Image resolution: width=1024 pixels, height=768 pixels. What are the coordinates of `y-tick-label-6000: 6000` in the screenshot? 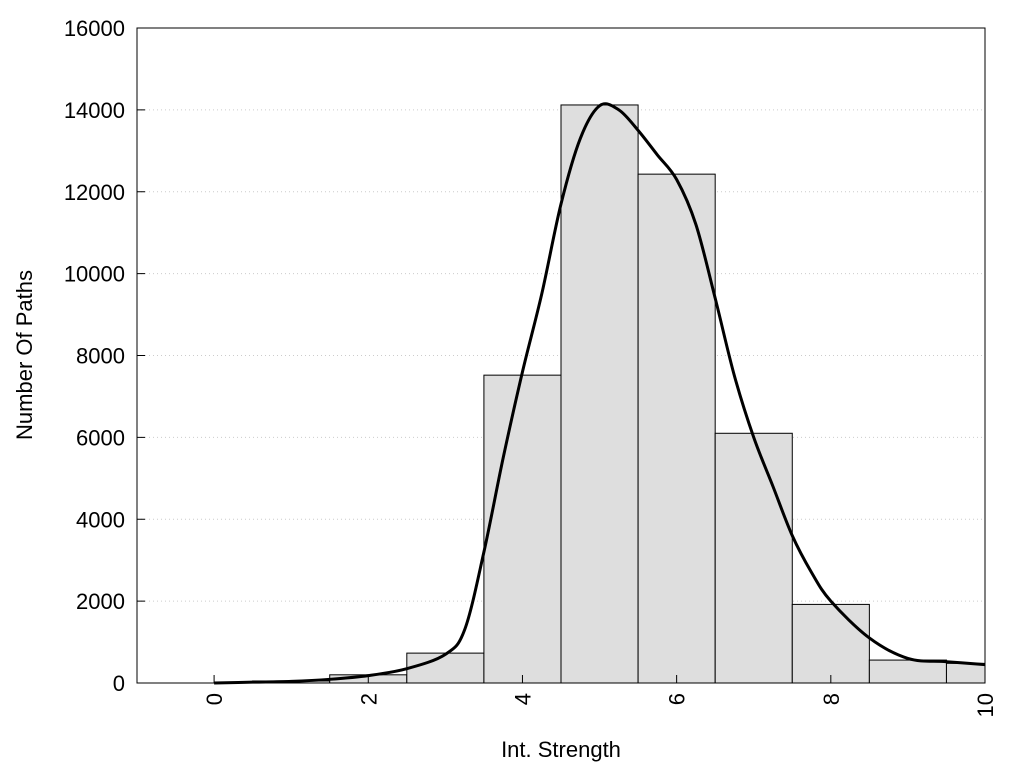 It's located at (100, 437).